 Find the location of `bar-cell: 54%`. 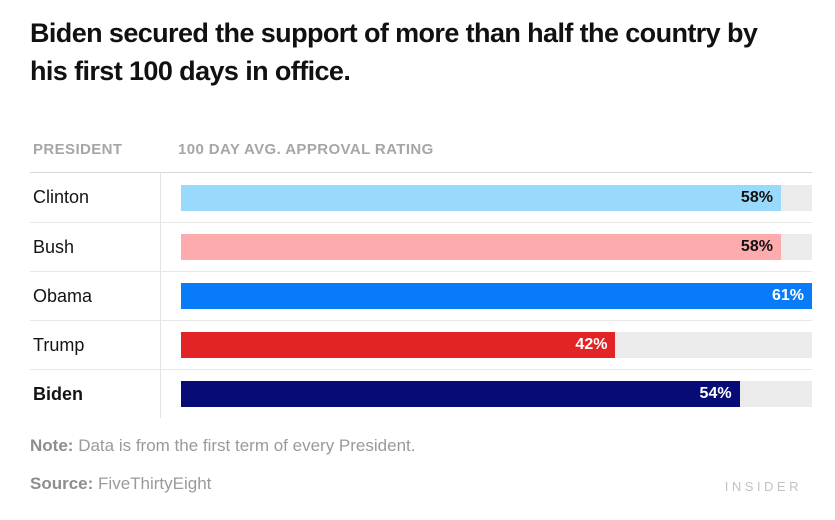

bar-cell: 54% is located at coordinates (486, 394).